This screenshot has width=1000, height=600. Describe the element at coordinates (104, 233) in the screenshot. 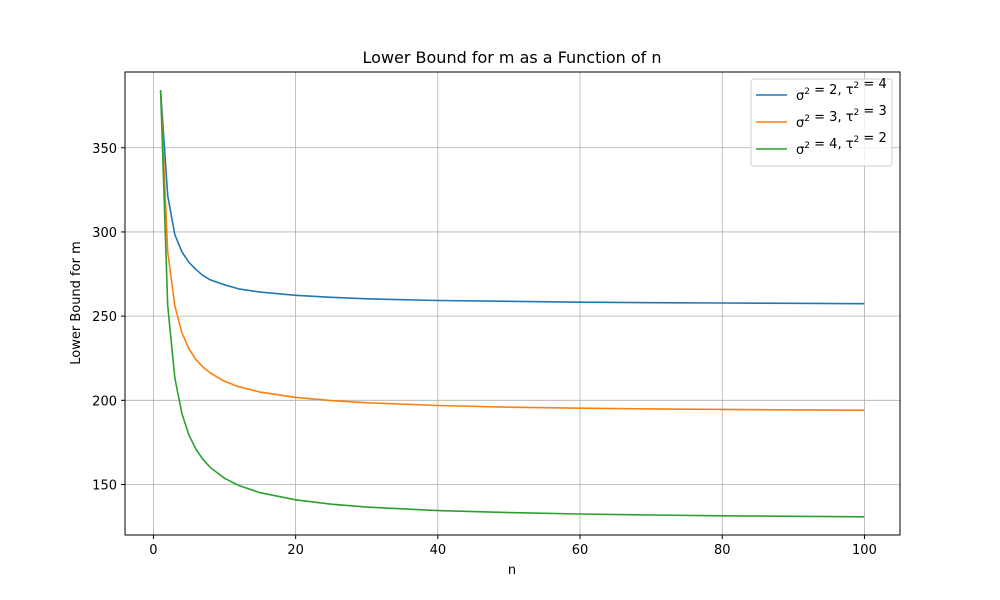

I see `y-tick-label: 300` at that location.